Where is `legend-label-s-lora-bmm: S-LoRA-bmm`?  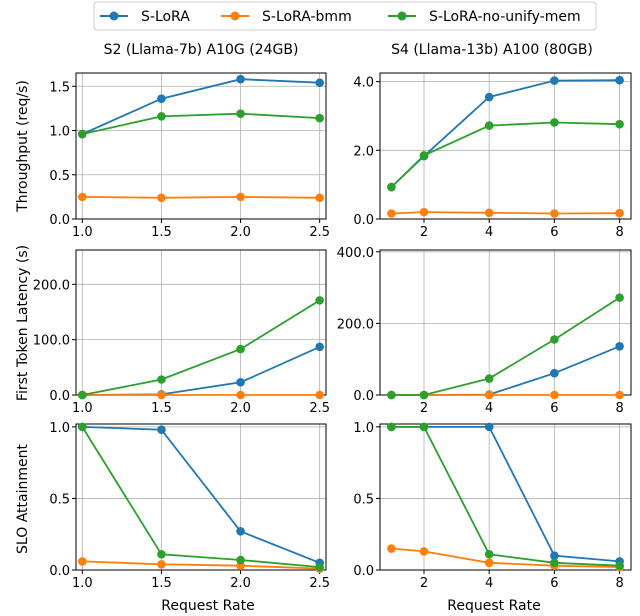 legend-label-s-lora-bmm: S-LoRA-bmm is located at coordinates (307, 17).